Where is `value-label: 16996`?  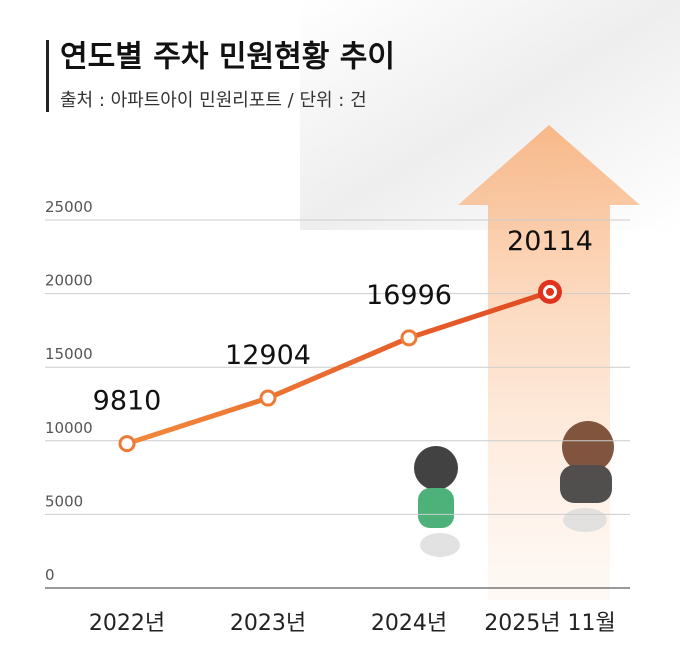
value-label: 16996 is located at coordinates (409, 295).